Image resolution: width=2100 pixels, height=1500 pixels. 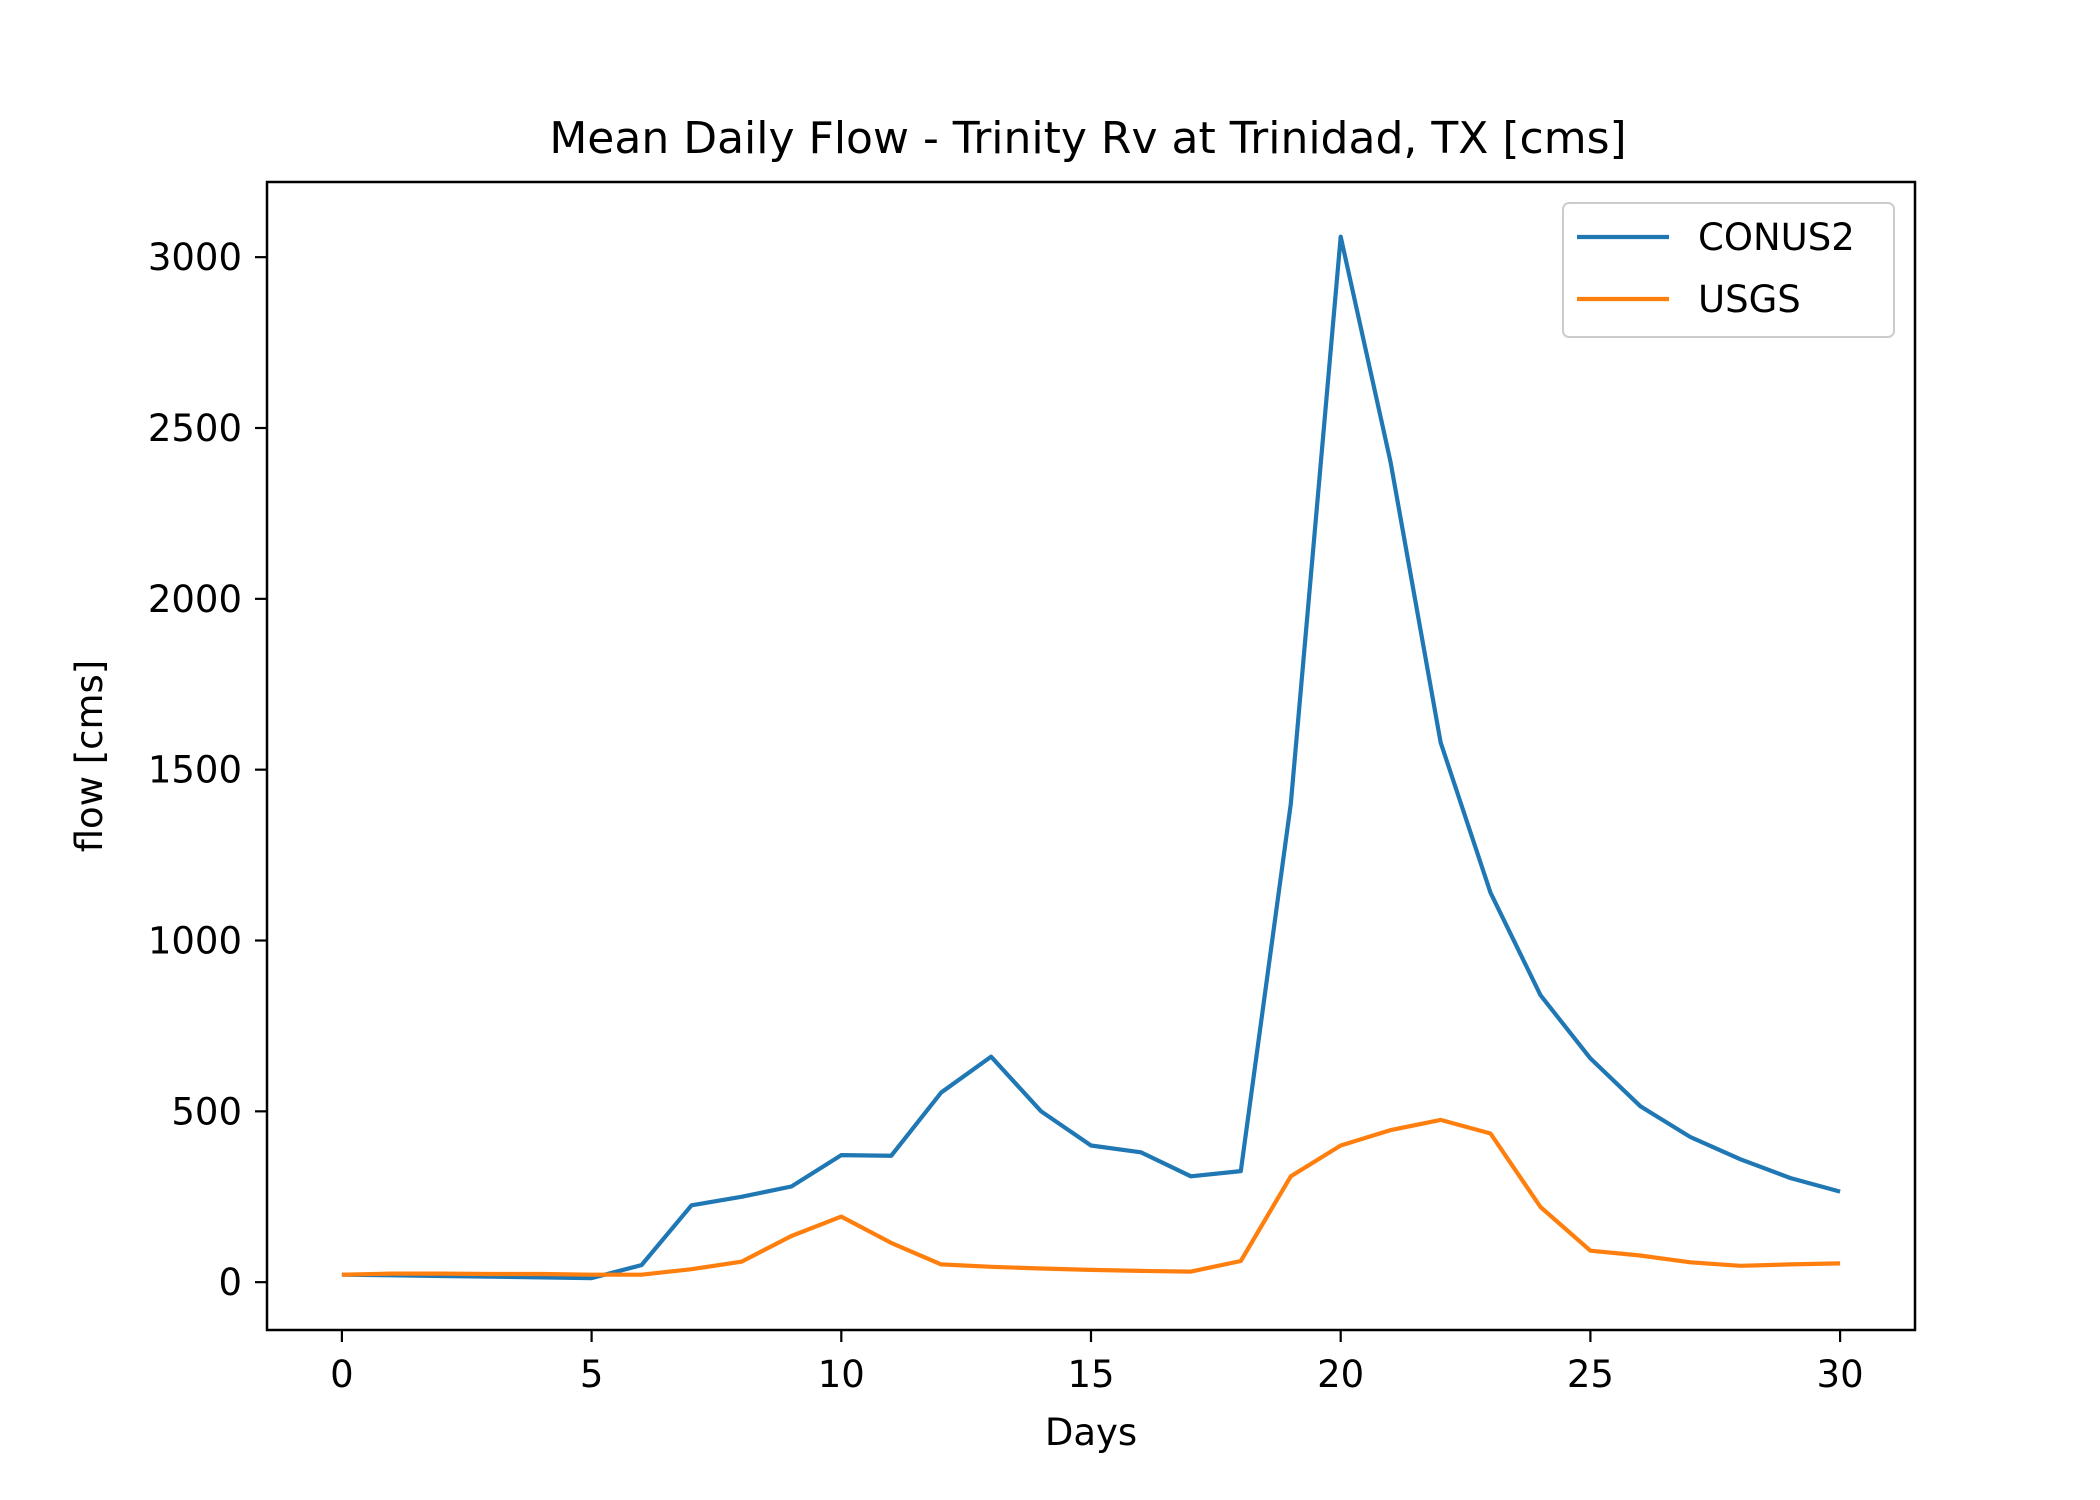 I want to click on y-tick-label: 3000, so click(x=195, y=257).